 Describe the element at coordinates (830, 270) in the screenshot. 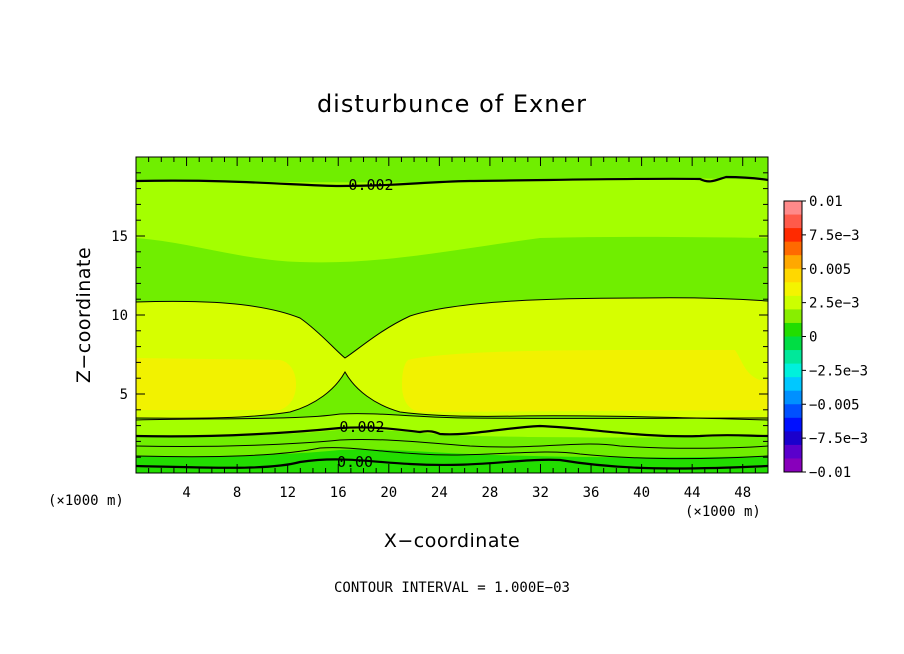

I see `colorbar-label: 0.005` at that location.